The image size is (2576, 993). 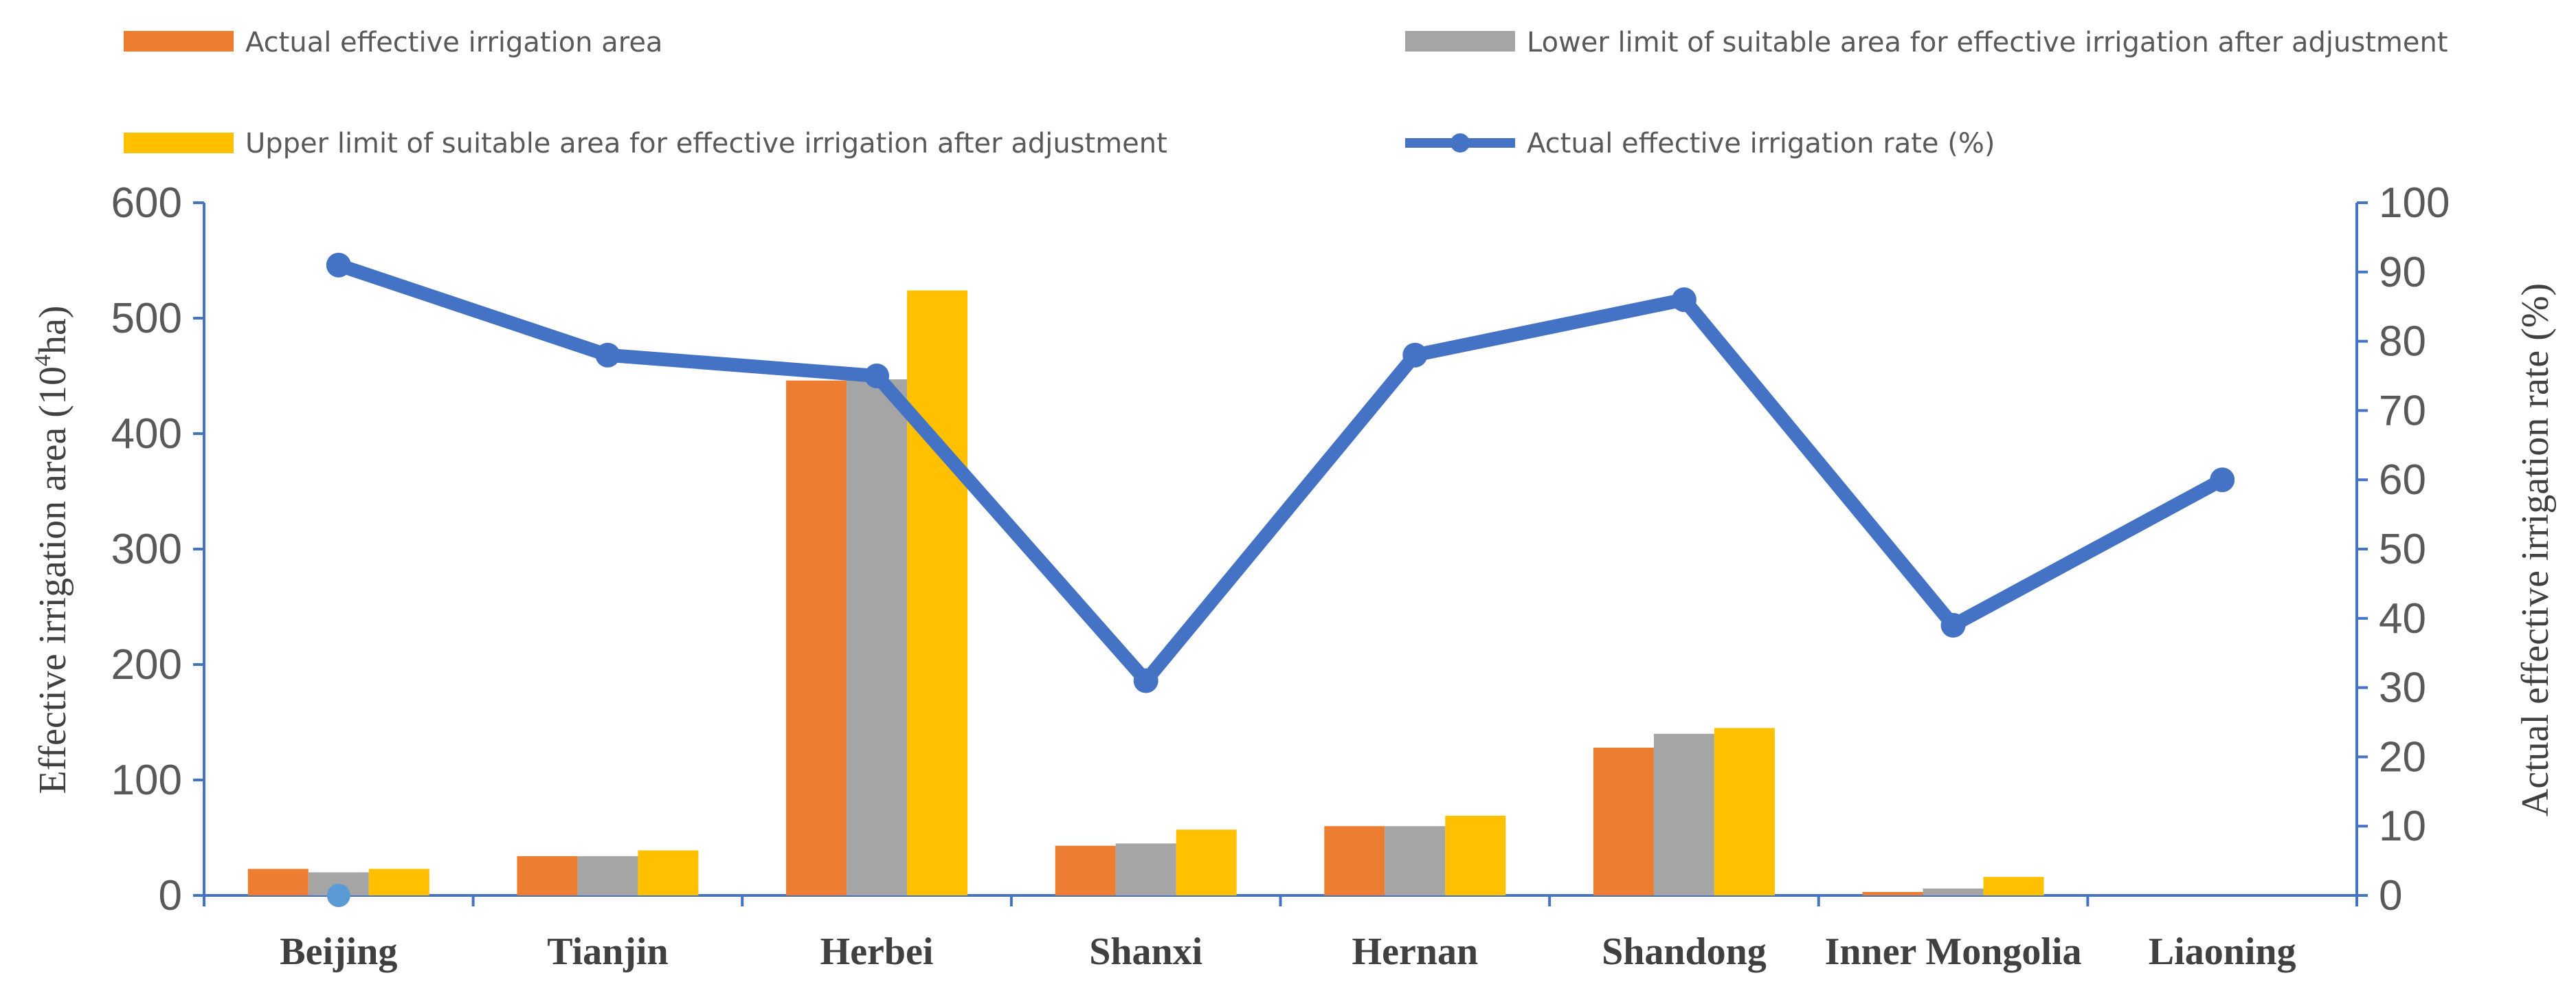 I want to click on bar-1-shandong, so click(x=1623, y=821).